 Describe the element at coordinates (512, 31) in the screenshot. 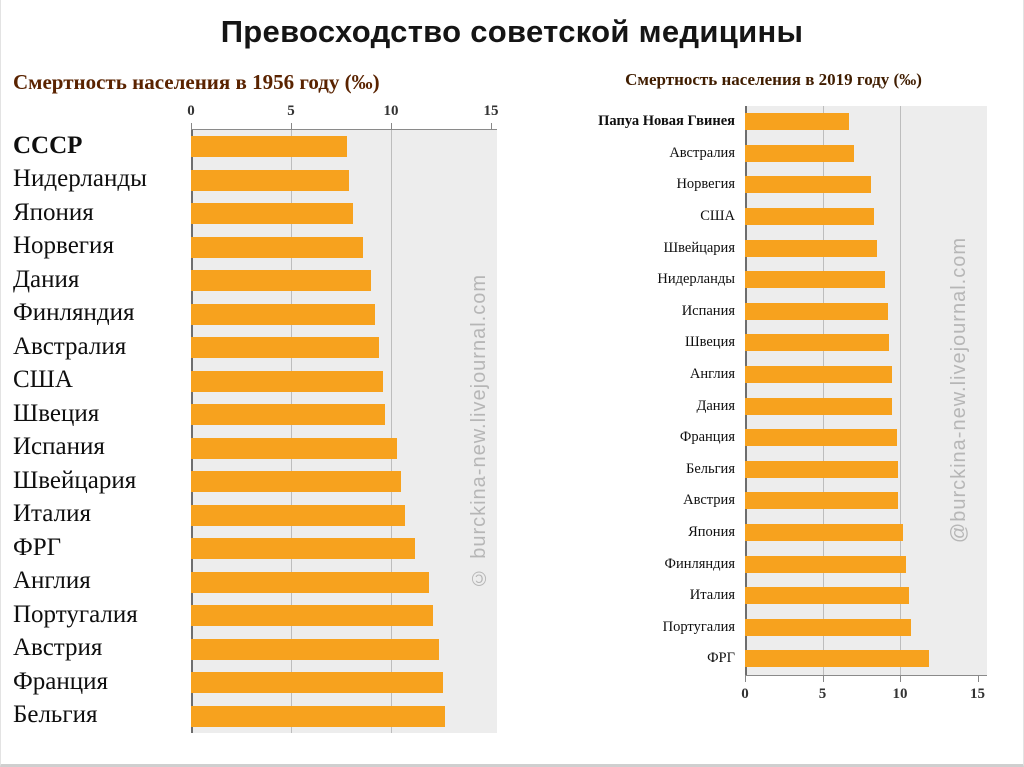

I see `page-title: Превосходство советской медицины` at that location.